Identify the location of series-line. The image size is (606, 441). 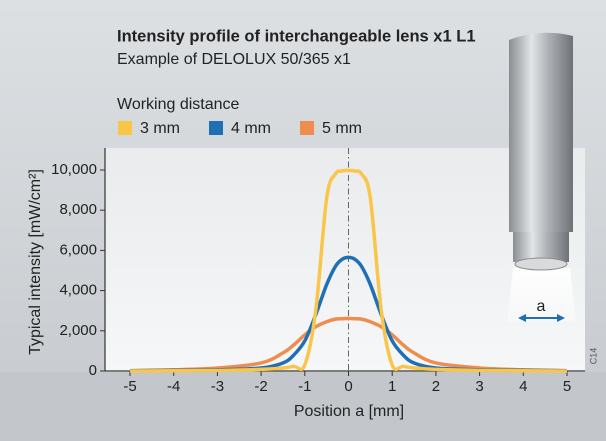
(348, 344).